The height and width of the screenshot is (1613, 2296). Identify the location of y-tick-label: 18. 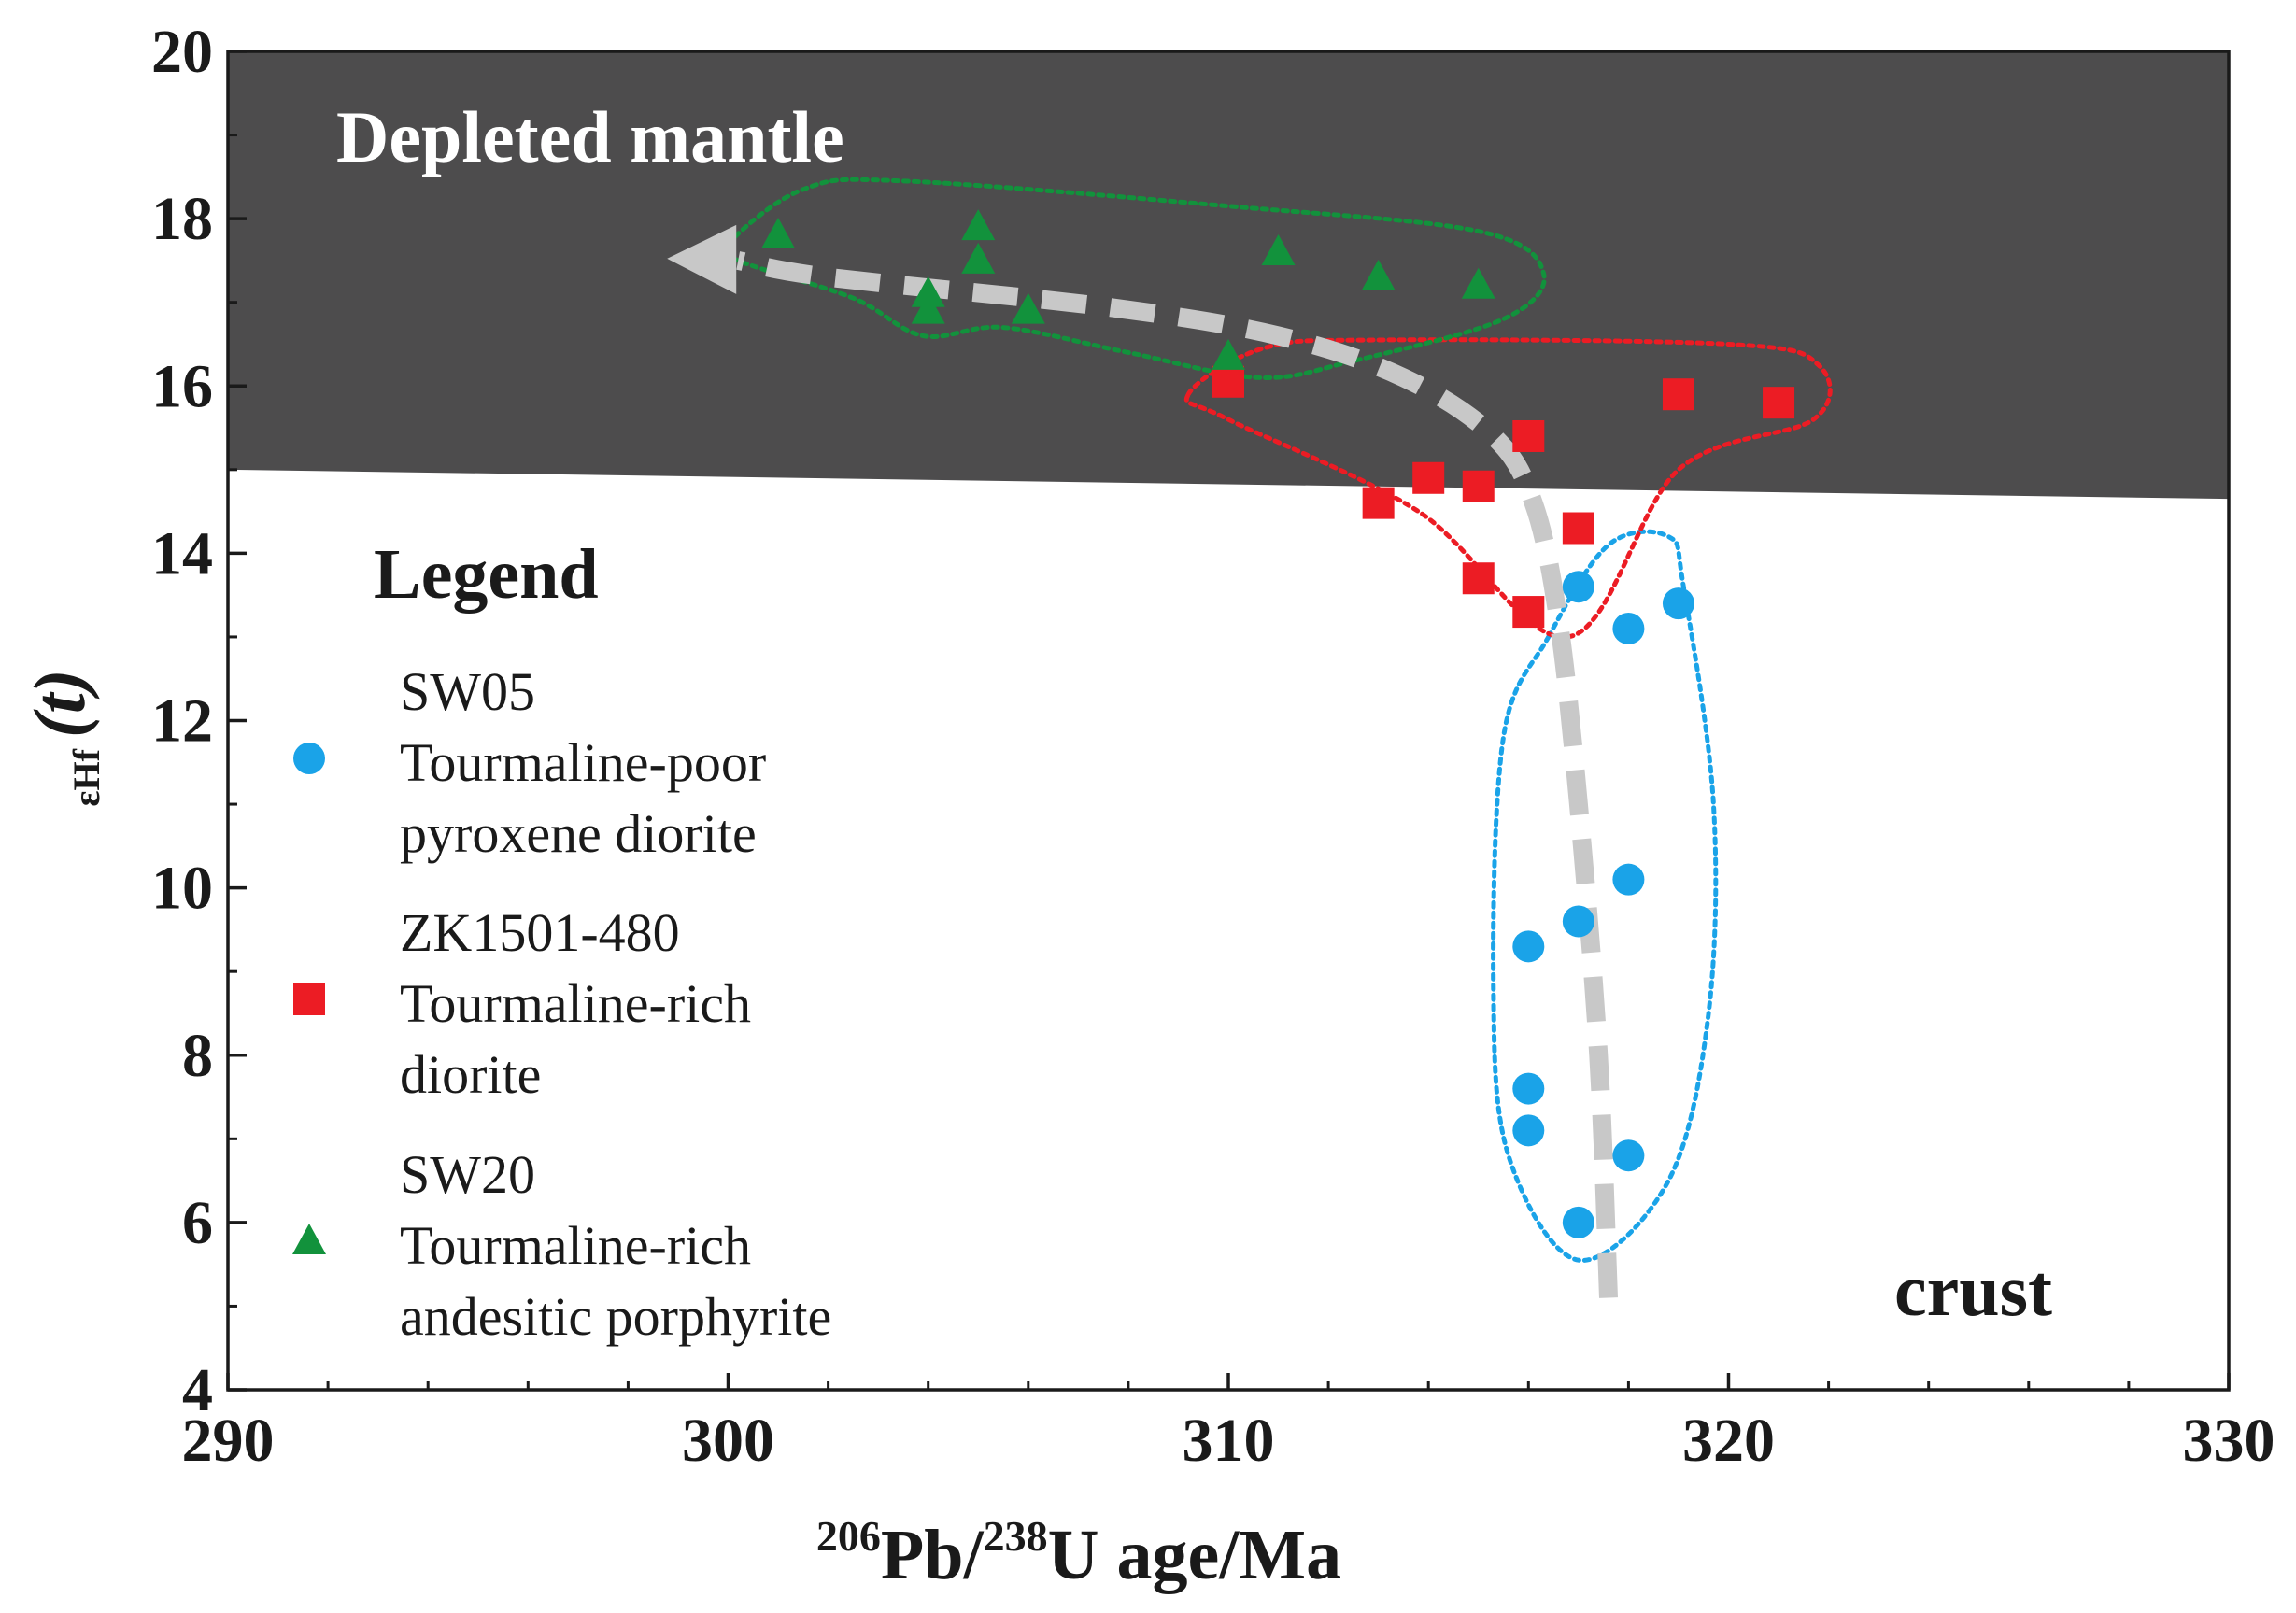
(182, 219).